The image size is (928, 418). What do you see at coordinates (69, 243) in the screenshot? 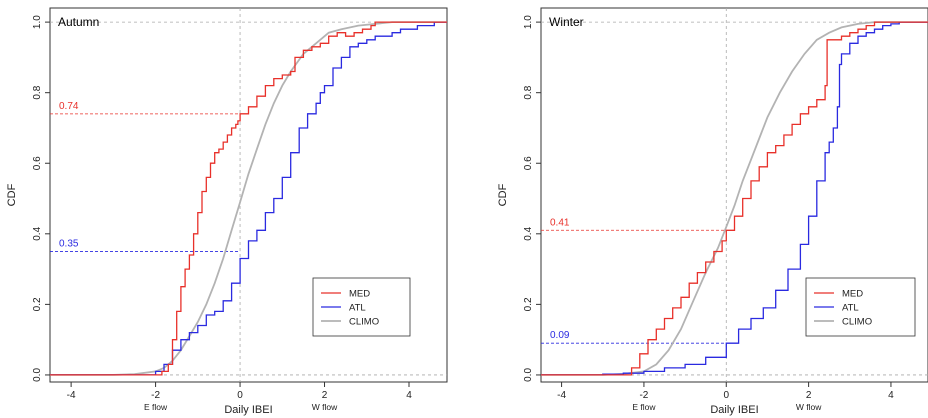
I see `reference-value-label: 0.35` at bounding box center [69, 243].